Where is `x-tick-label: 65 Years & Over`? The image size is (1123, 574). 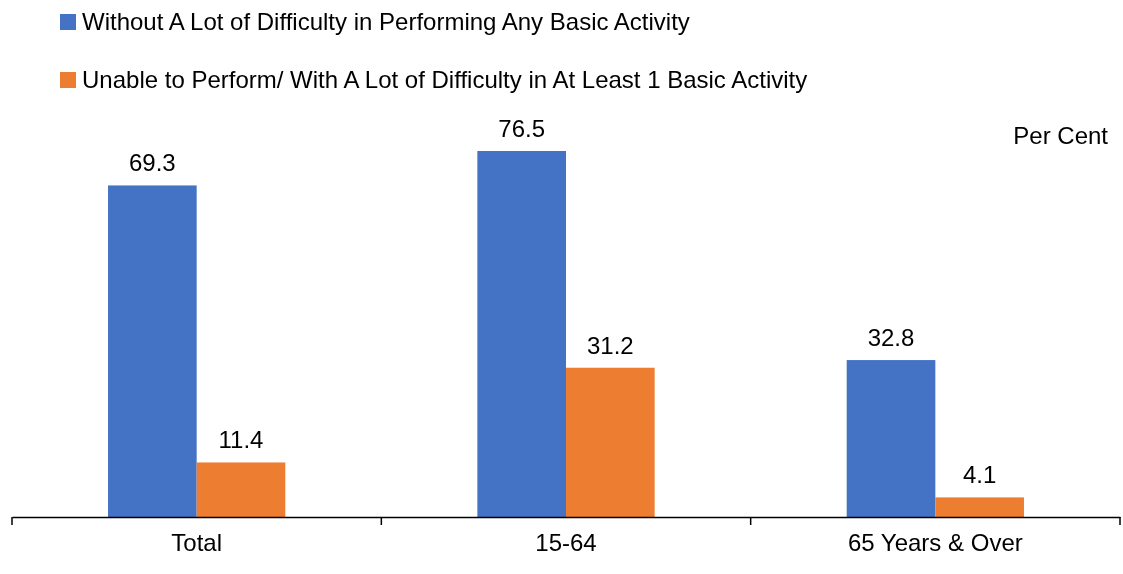 x-tick-label: 65 Years & Over is located at coordinates (935, 543).